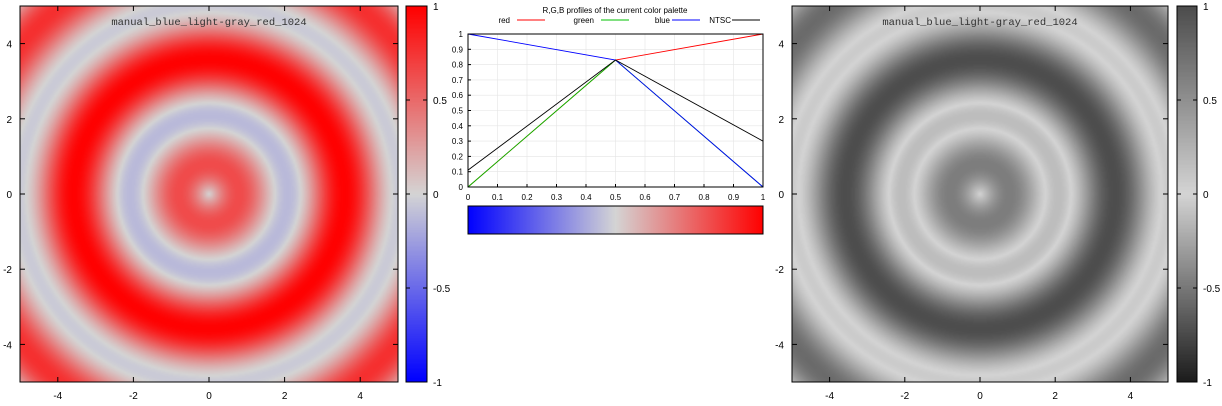 This screenshot has width=1222, height=406. What do you see at coordinates (458, 65) in the screenshot?
I see `y-tick-label: 0.8` at bounding box center [458, 65].